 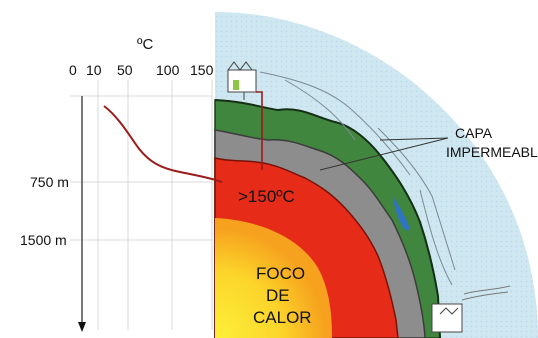 I want to click on caprock-label-line2: IMPERMEABLE, so click(x=492, y=152).